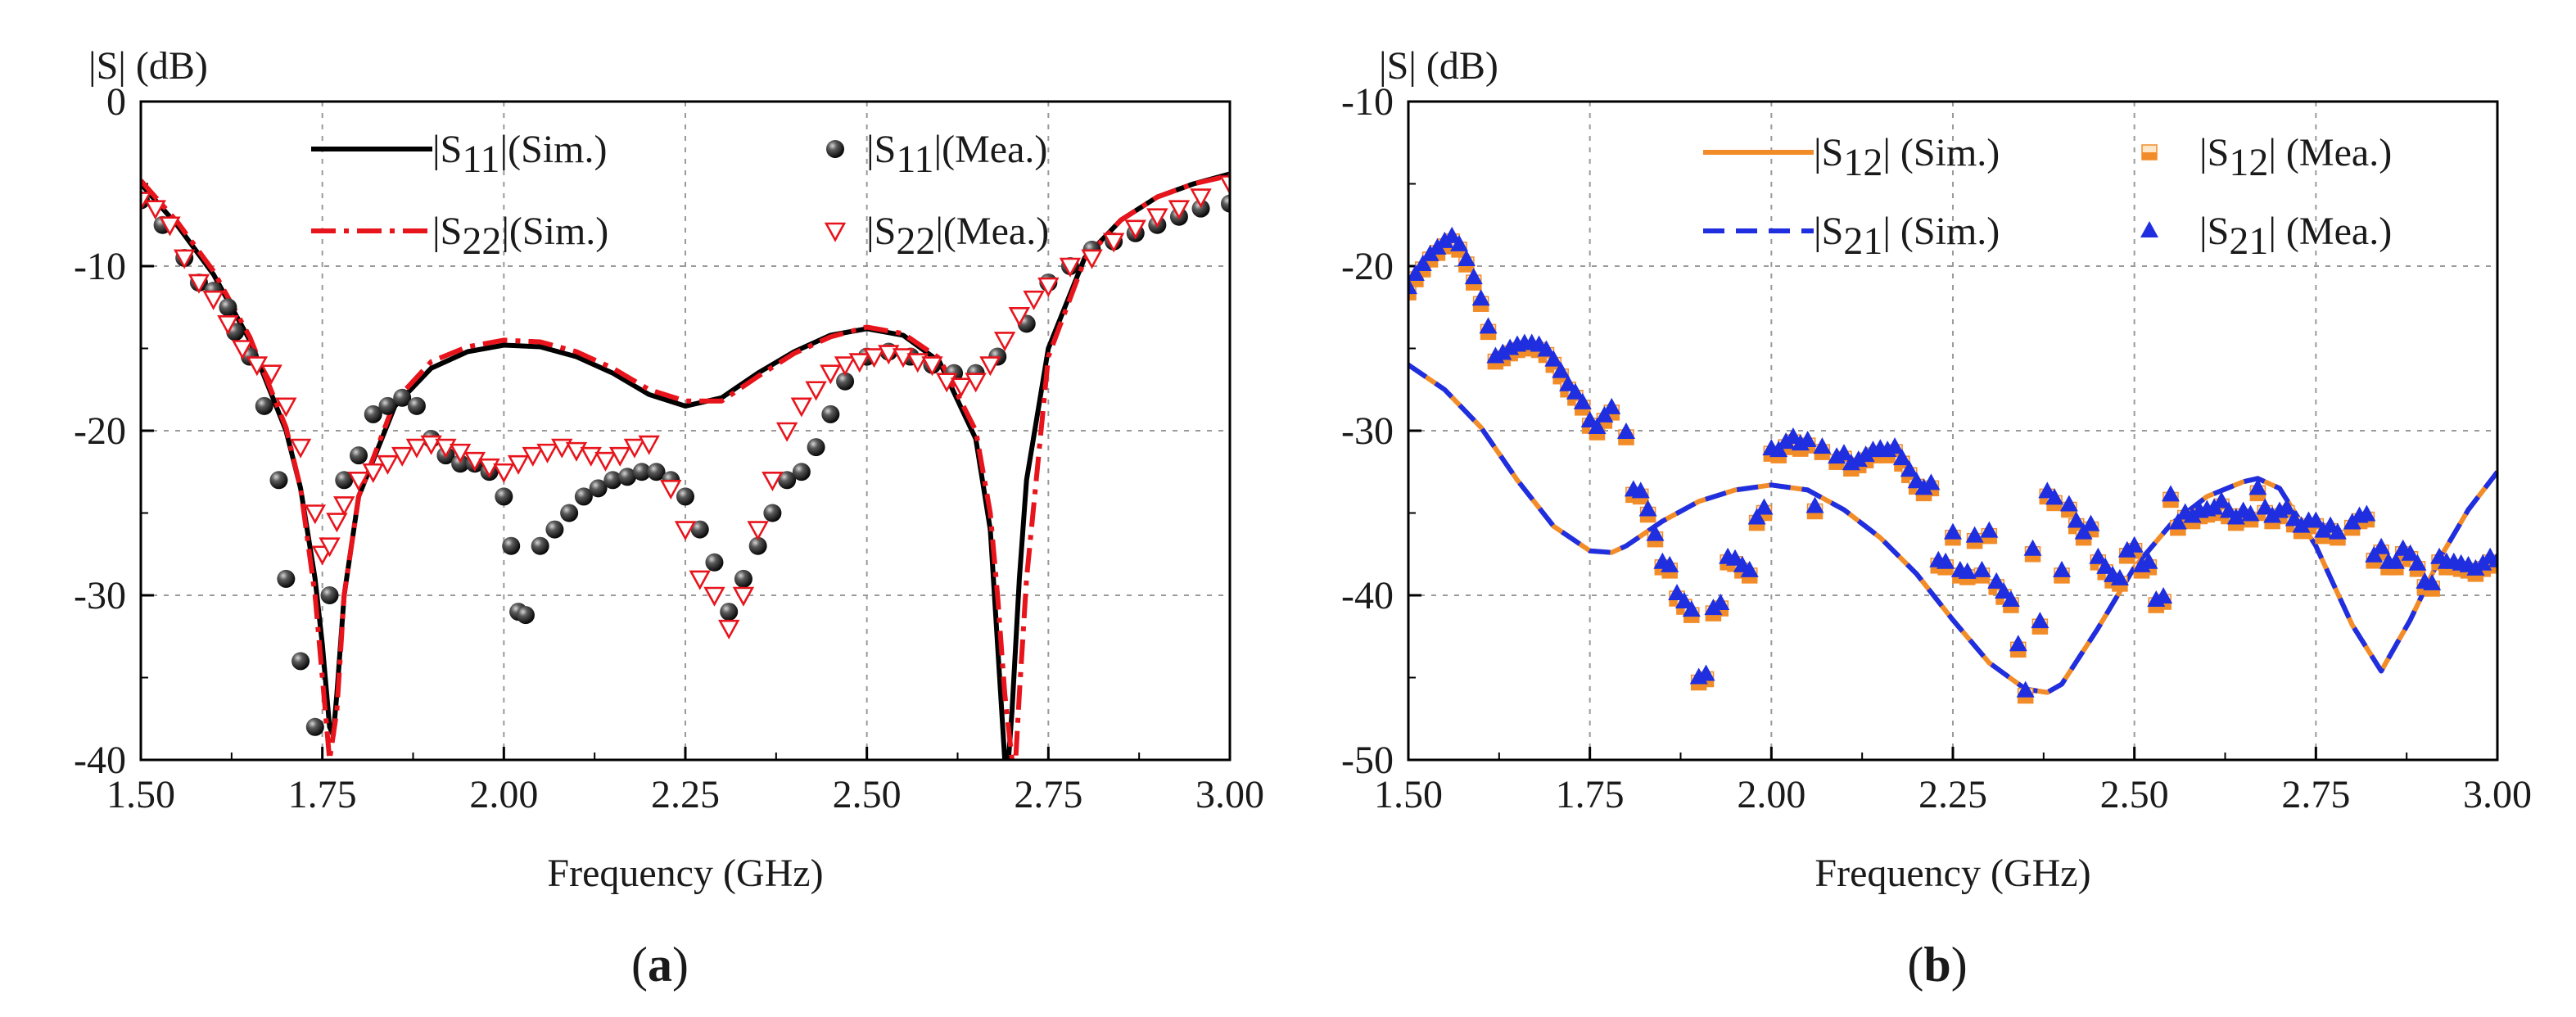 The height and width of the screenshot is (1017, 2576). Describe the element at coordinates (1048, 794) in the screenshot. I see `x-tick-label: 2.75` at that location.